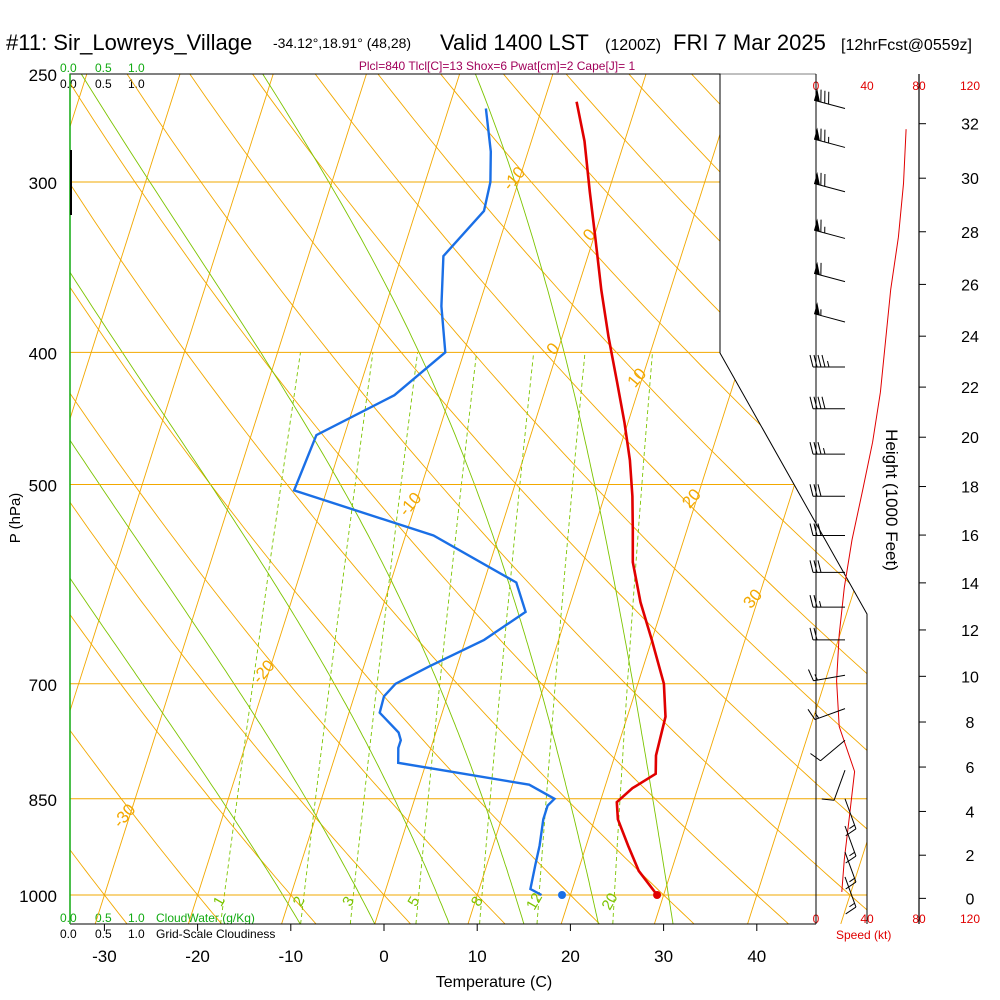 The image size is (1000, 1000). What do you see at coordinates (663, 956) in the screenshot?
I see `x-tick-label: 30` at bounding box center [663, 956].